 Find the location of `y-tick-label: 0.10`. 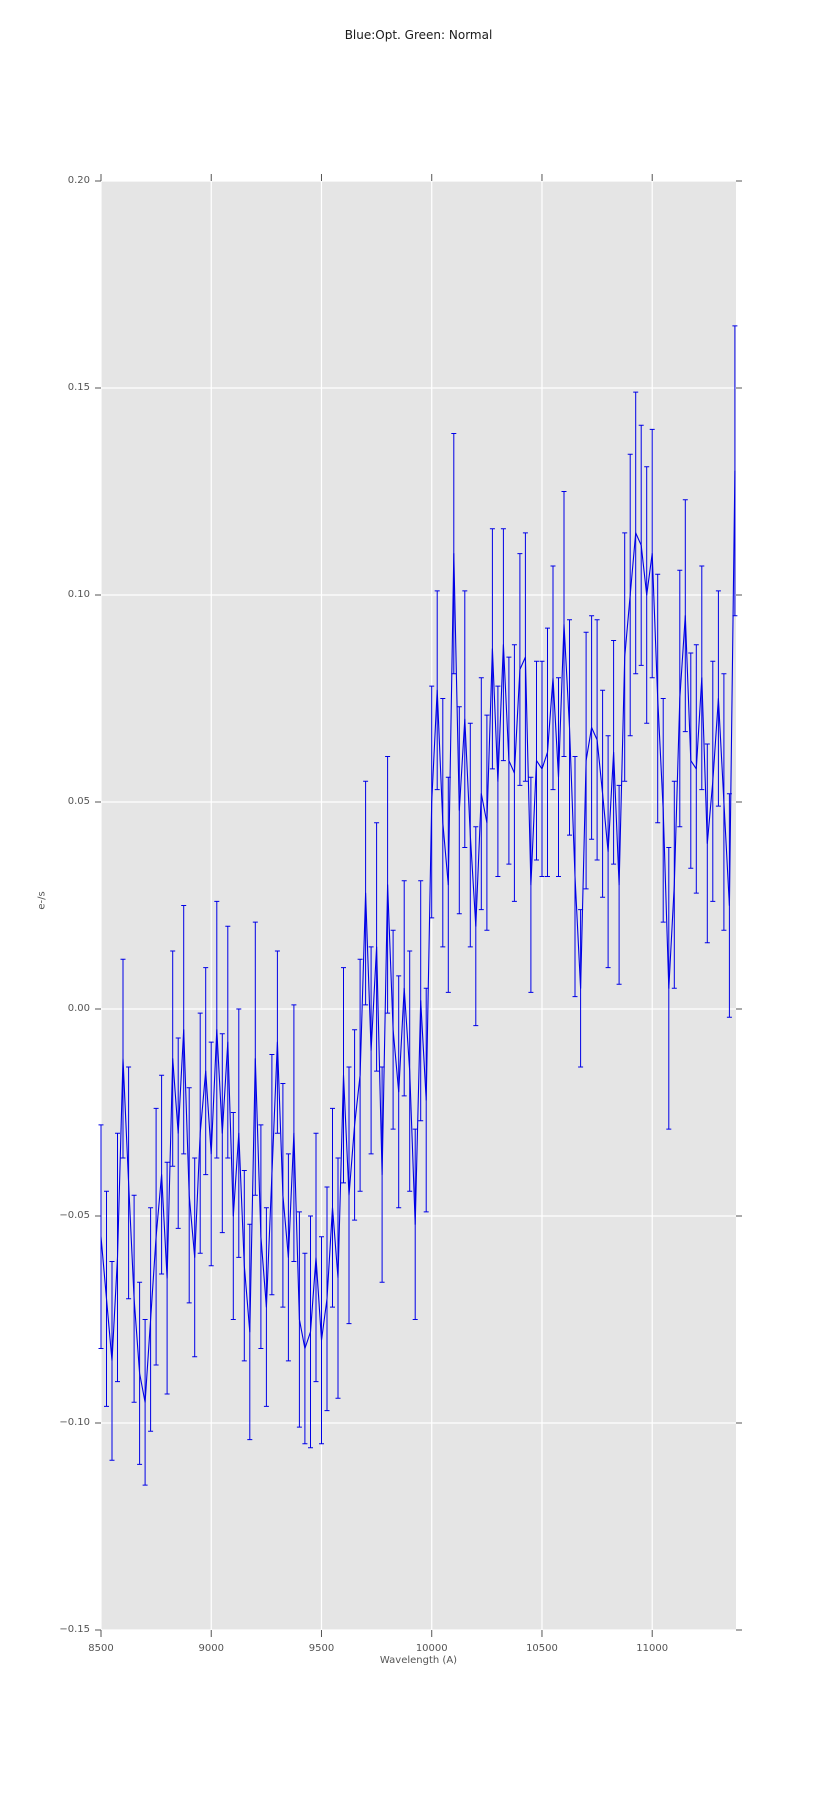

y-tick-label: 0.10 is located at coordinates (78, 594).